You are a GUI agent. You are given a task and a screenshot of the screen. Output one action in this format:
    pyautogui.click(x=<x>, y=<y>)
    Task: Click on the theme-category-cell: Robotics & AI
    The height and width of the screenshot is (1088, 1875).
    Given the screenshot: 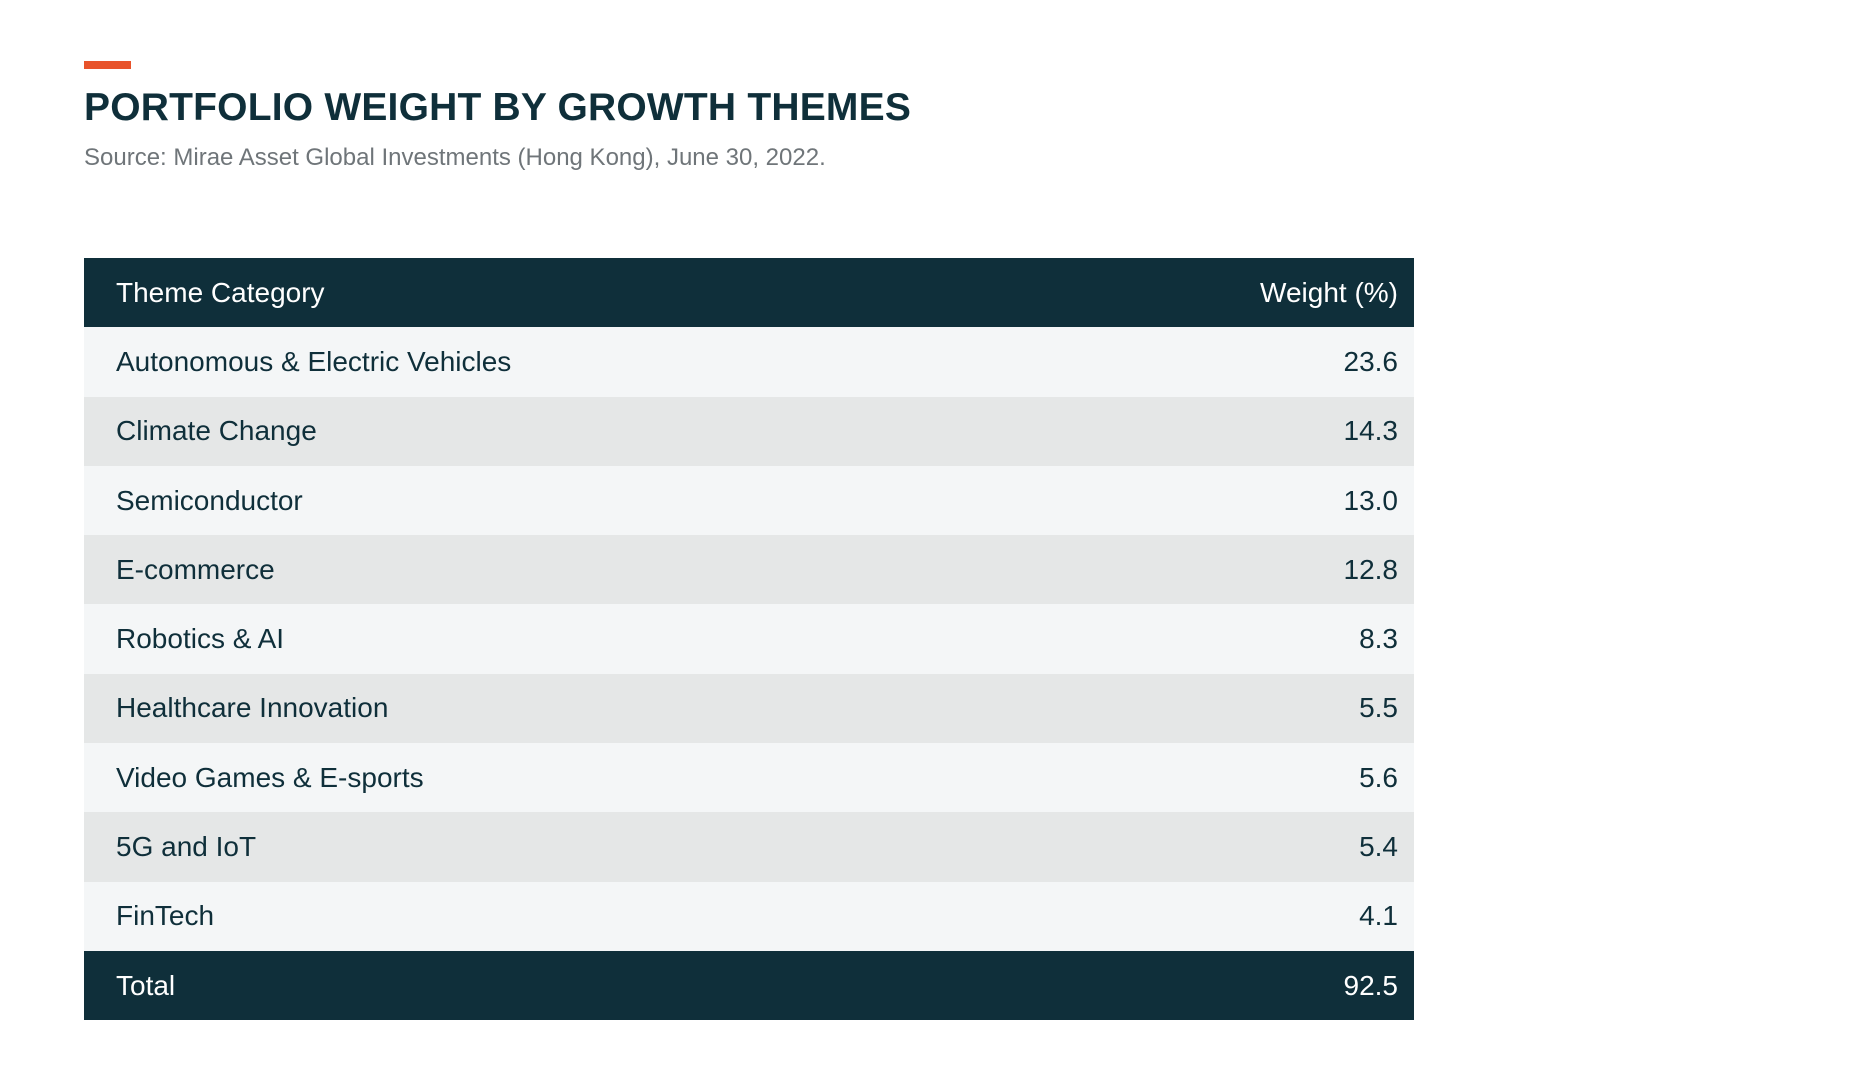 What is the action you would take?
    pyautogui.click(x=200, y=639)
    